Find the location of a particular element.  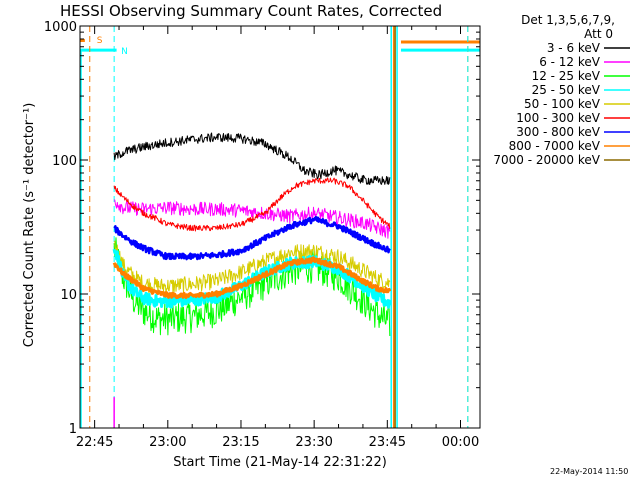

y-tick-label-0: 1 is located at coordinates (73, 429).